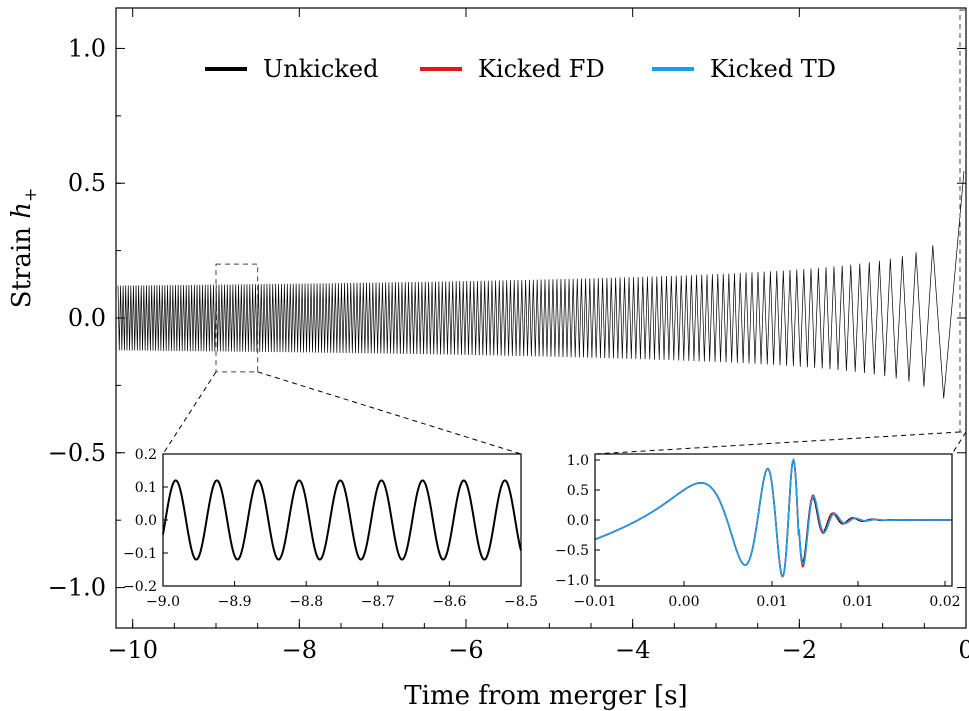 This screenshot has height=711, width=969. I want to click on x-tick-label: −4, so click(632, 650).